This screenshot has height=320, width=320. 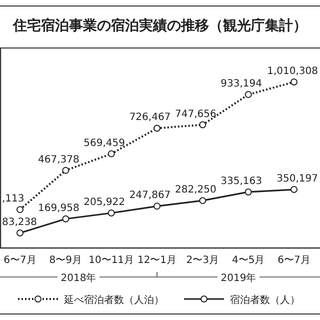 What do you see at coordinates (59, 208) in the screenshot?
I see `data-label: 169,958` at bounding box center [59, 208].